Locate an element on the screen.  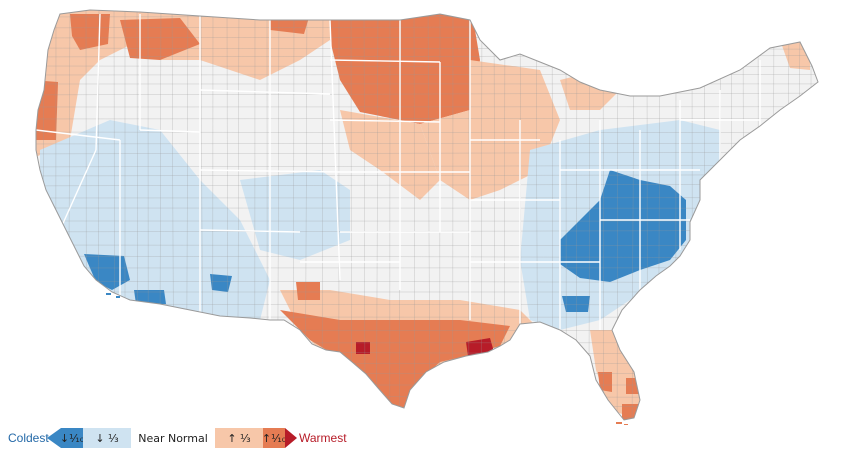
region-alabama-coldest is located at coordinates (576, 304).